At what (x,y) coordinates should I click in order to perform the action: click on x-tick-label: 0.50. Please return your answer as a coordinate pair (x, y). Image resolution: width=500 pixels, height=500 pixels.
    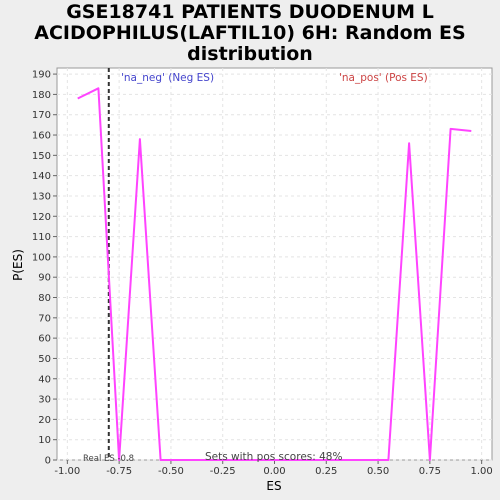
    Looking at the image, I should click on (378, 471).